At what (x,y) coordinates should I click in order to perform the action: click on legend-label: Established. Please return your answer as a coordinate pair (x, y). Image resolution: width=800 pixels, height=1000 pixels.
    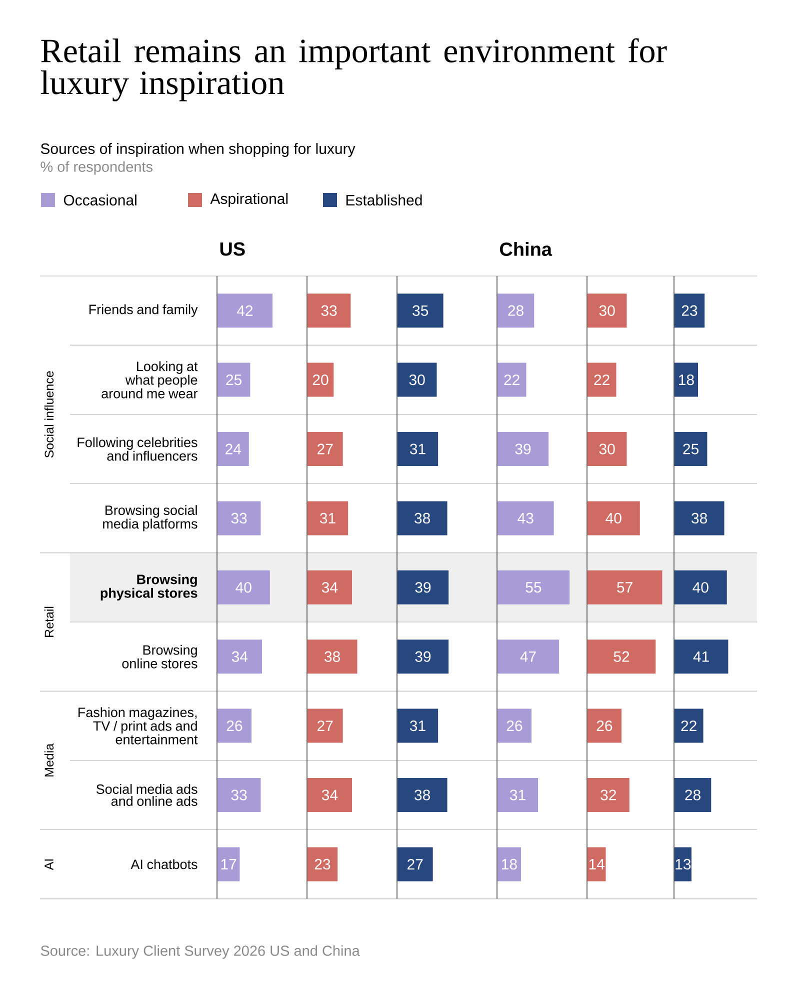
    Looking at the image, I should click on (384, 200).